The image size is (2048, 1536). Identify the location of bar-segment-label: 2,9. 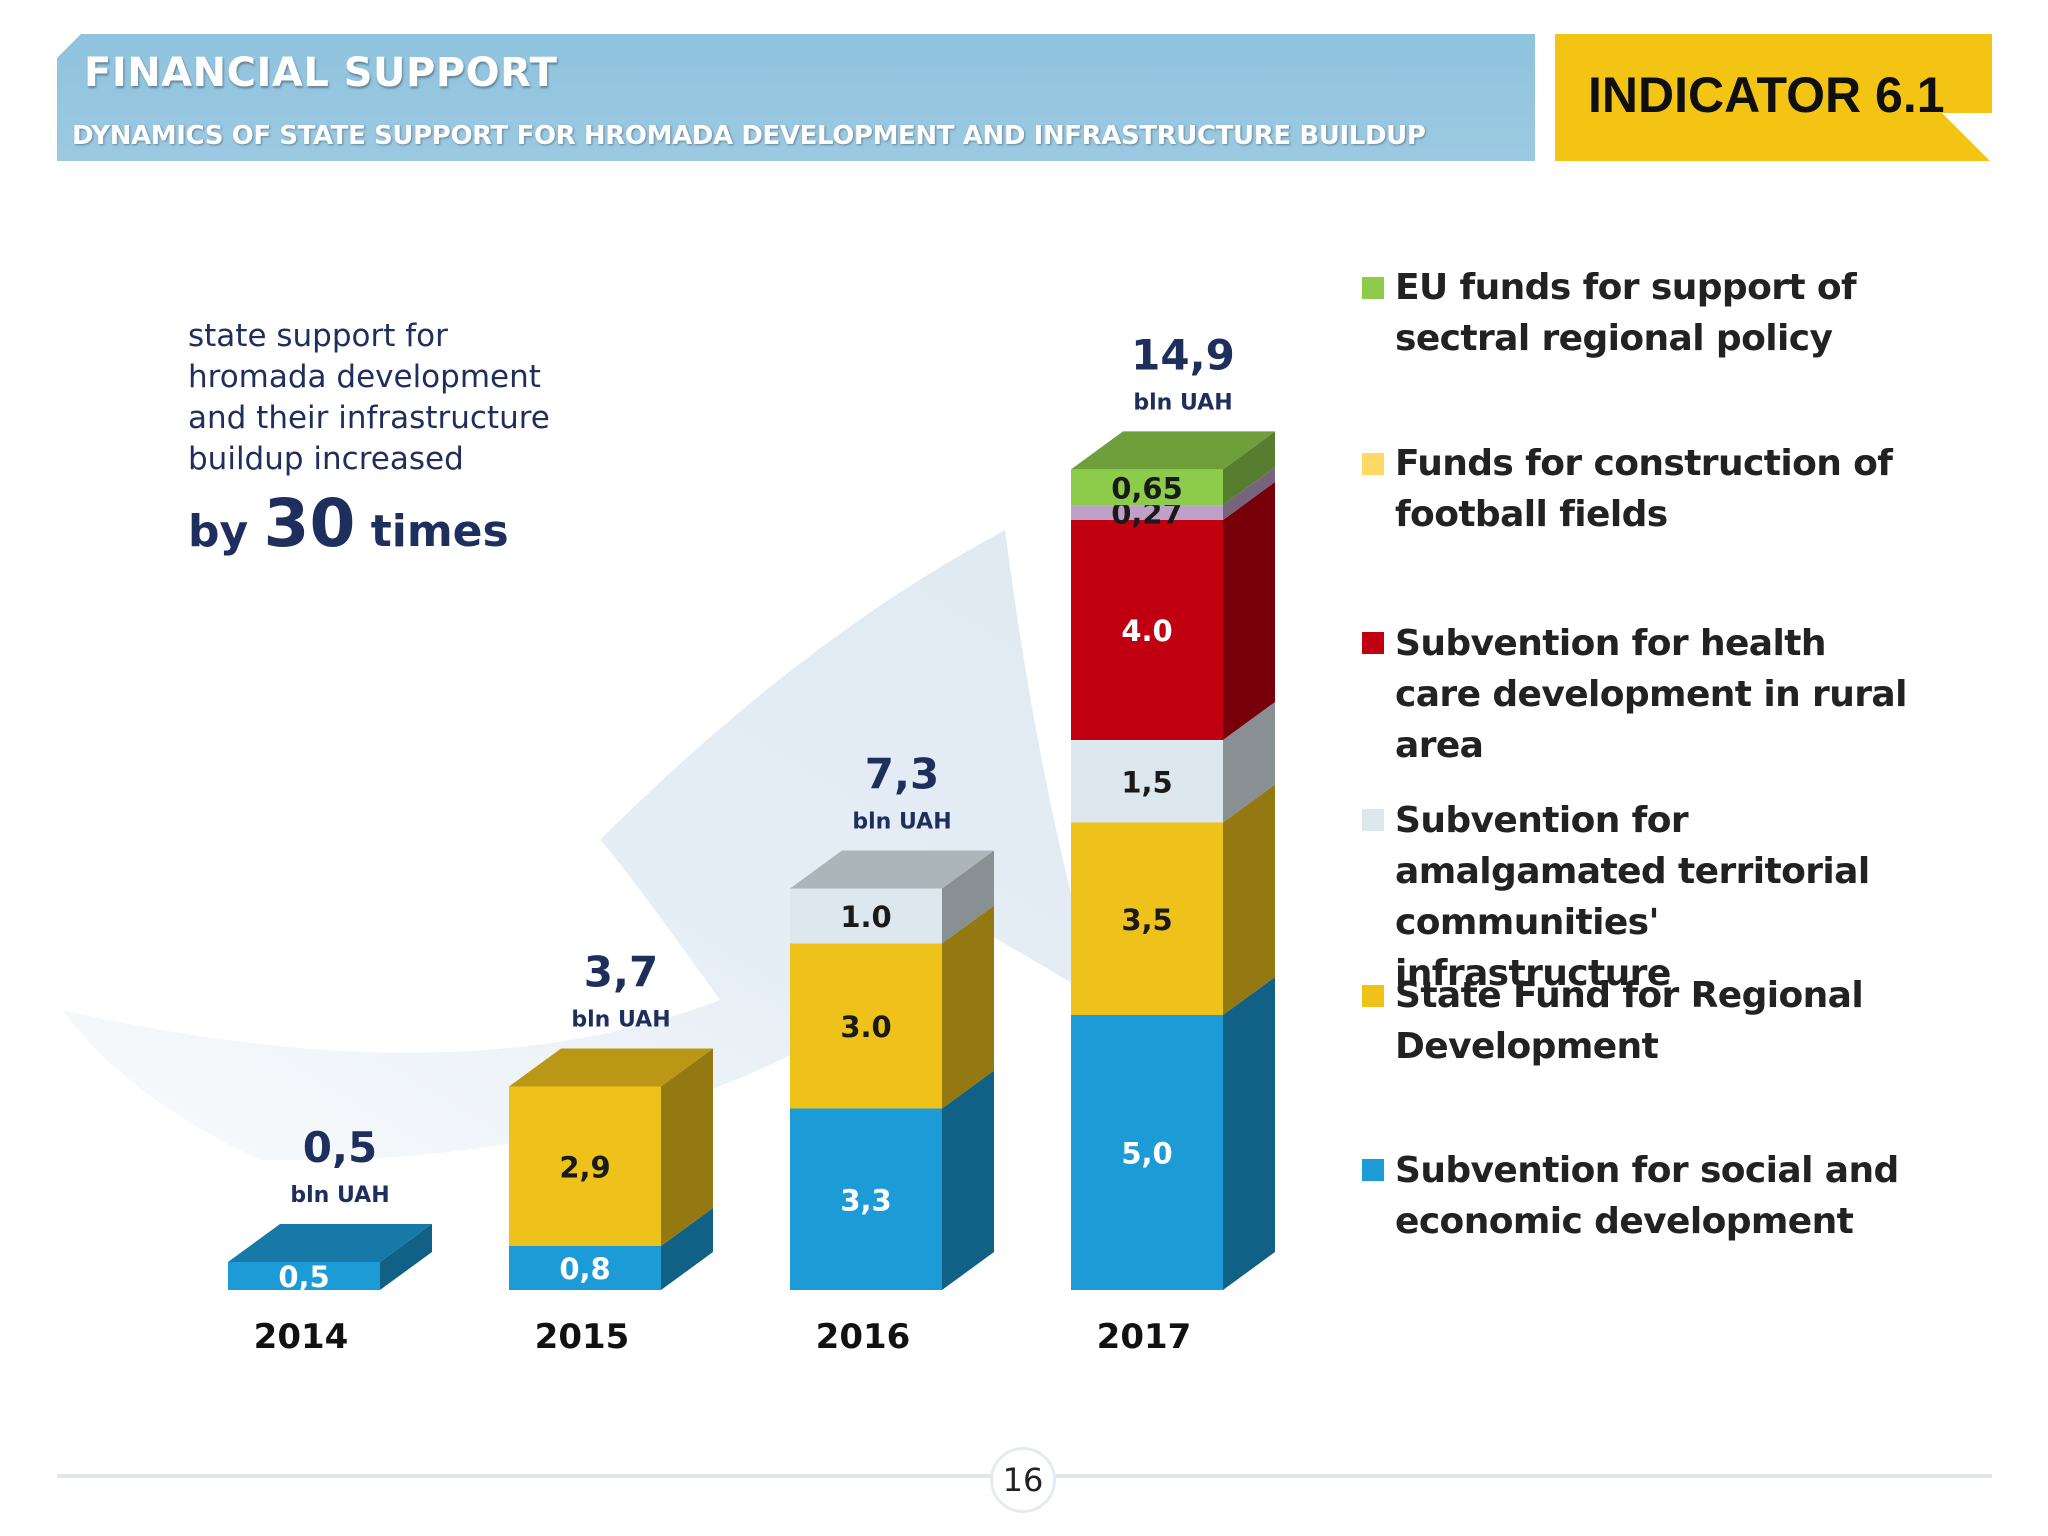
(584, 1167).